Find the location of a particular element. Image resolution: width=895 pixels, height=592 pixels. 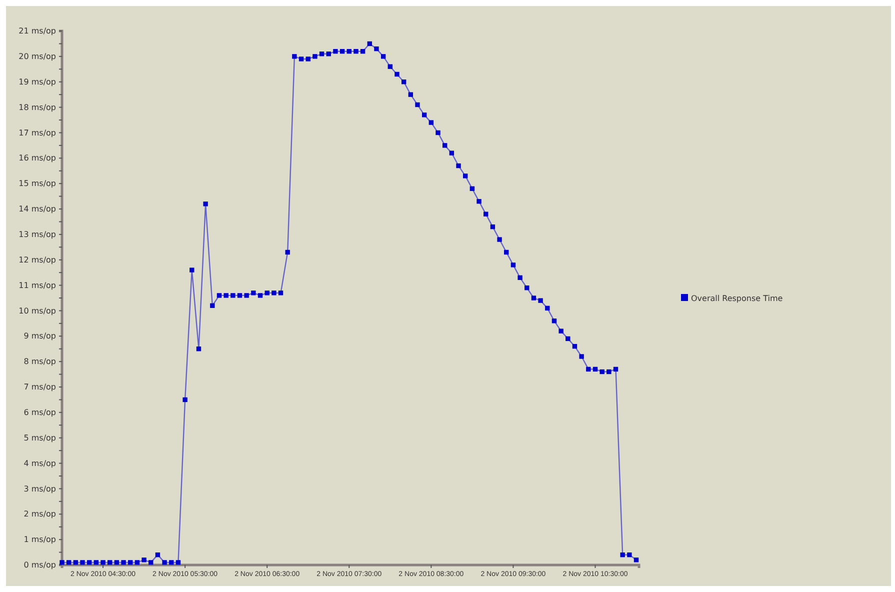

y-tick-label: 17 ms/op is located at coordinates (37, 133).